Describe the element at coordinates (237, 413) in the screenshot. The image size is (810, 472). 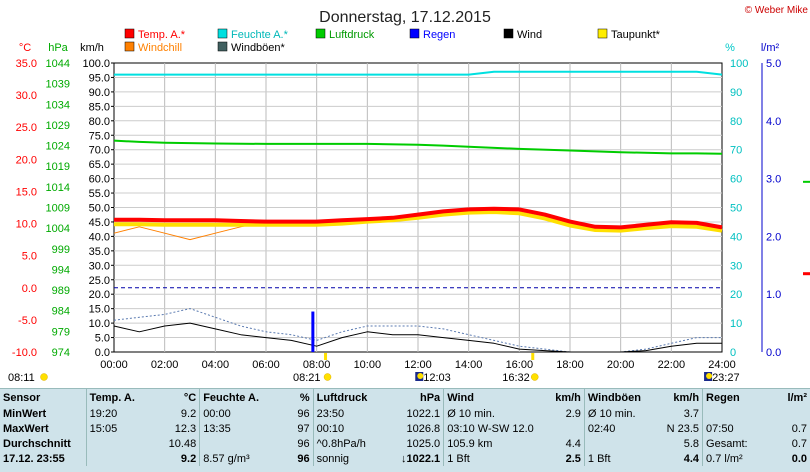
I see `table-cell: 00:00` at that location.